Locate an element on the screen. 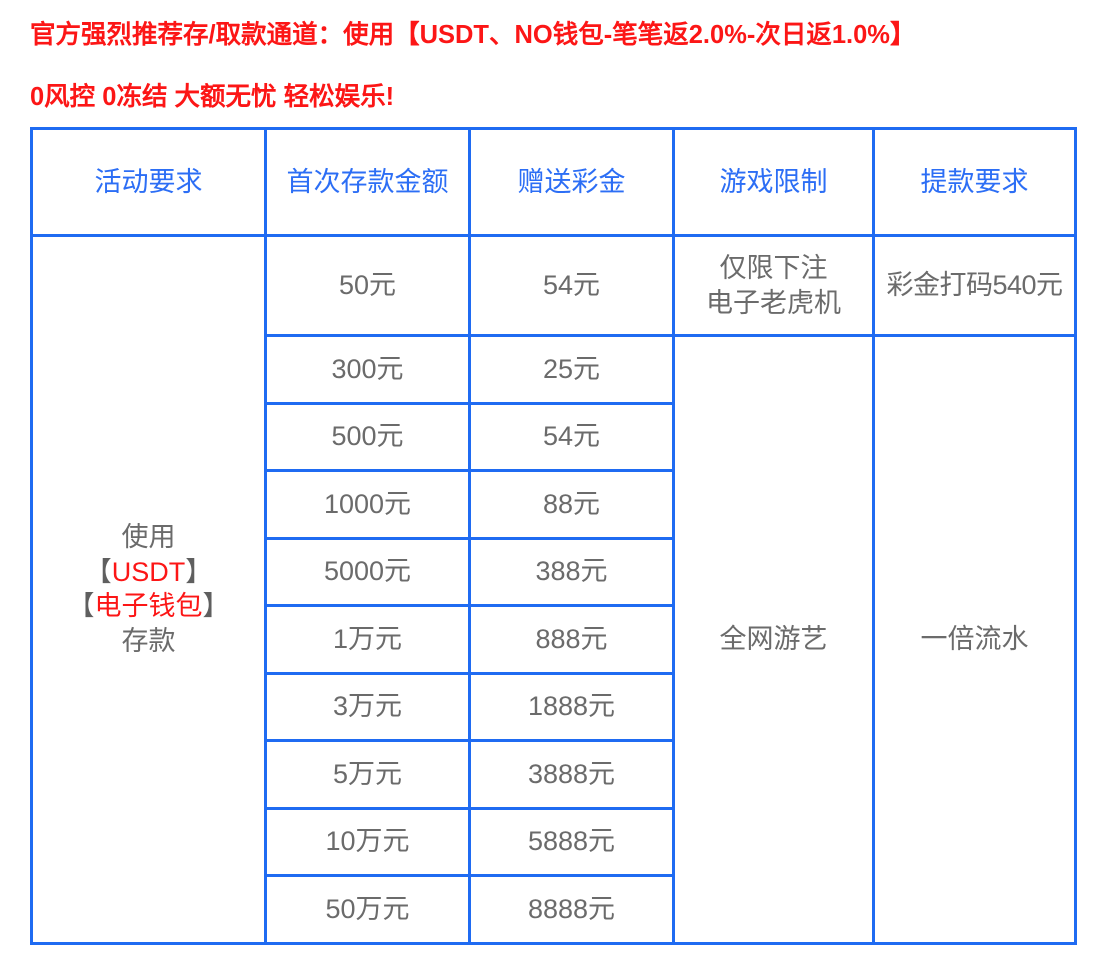 This screenshot has height=956, width=1104. cell-bonus-amount: 388元 is located at coordinates (571, 571).